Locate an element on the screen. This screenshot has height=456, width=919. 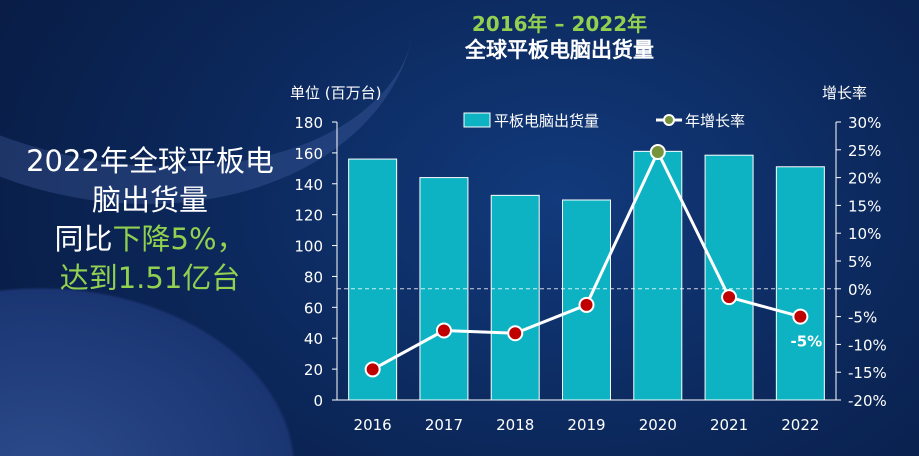
x-tick-label: 2018 is located at coordinates (515, 425).